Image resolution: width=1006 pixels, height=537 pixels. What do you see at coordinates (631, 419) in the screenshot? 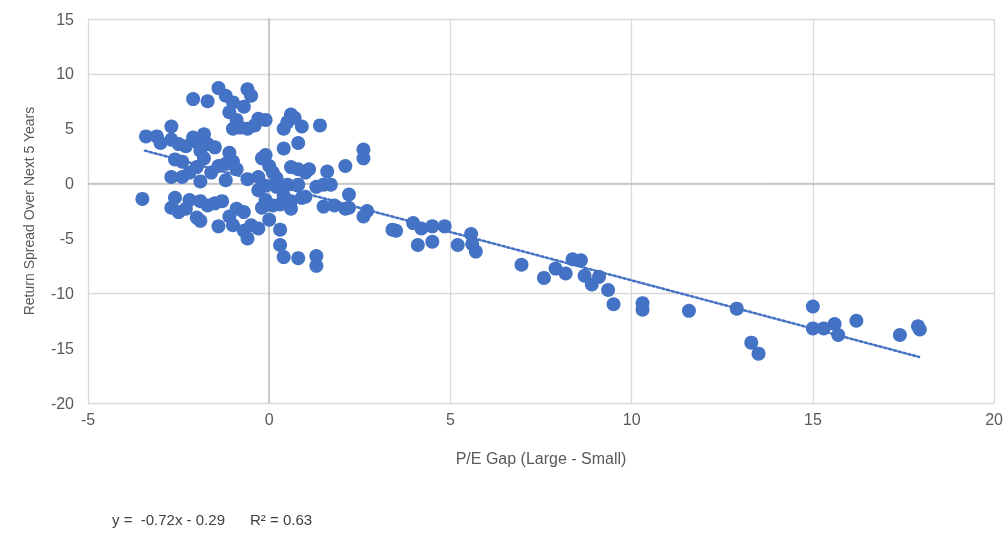
I see `x-tick-label: 10` at bounding box center [631, 419].